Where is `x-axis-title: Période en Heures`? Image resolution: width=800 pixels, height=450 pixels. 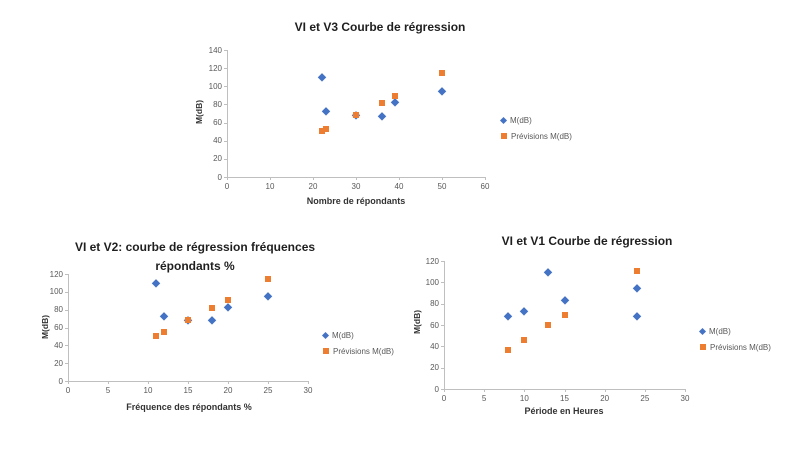
x-axis-title: Période en Heures is located at coordinates (564, 411).